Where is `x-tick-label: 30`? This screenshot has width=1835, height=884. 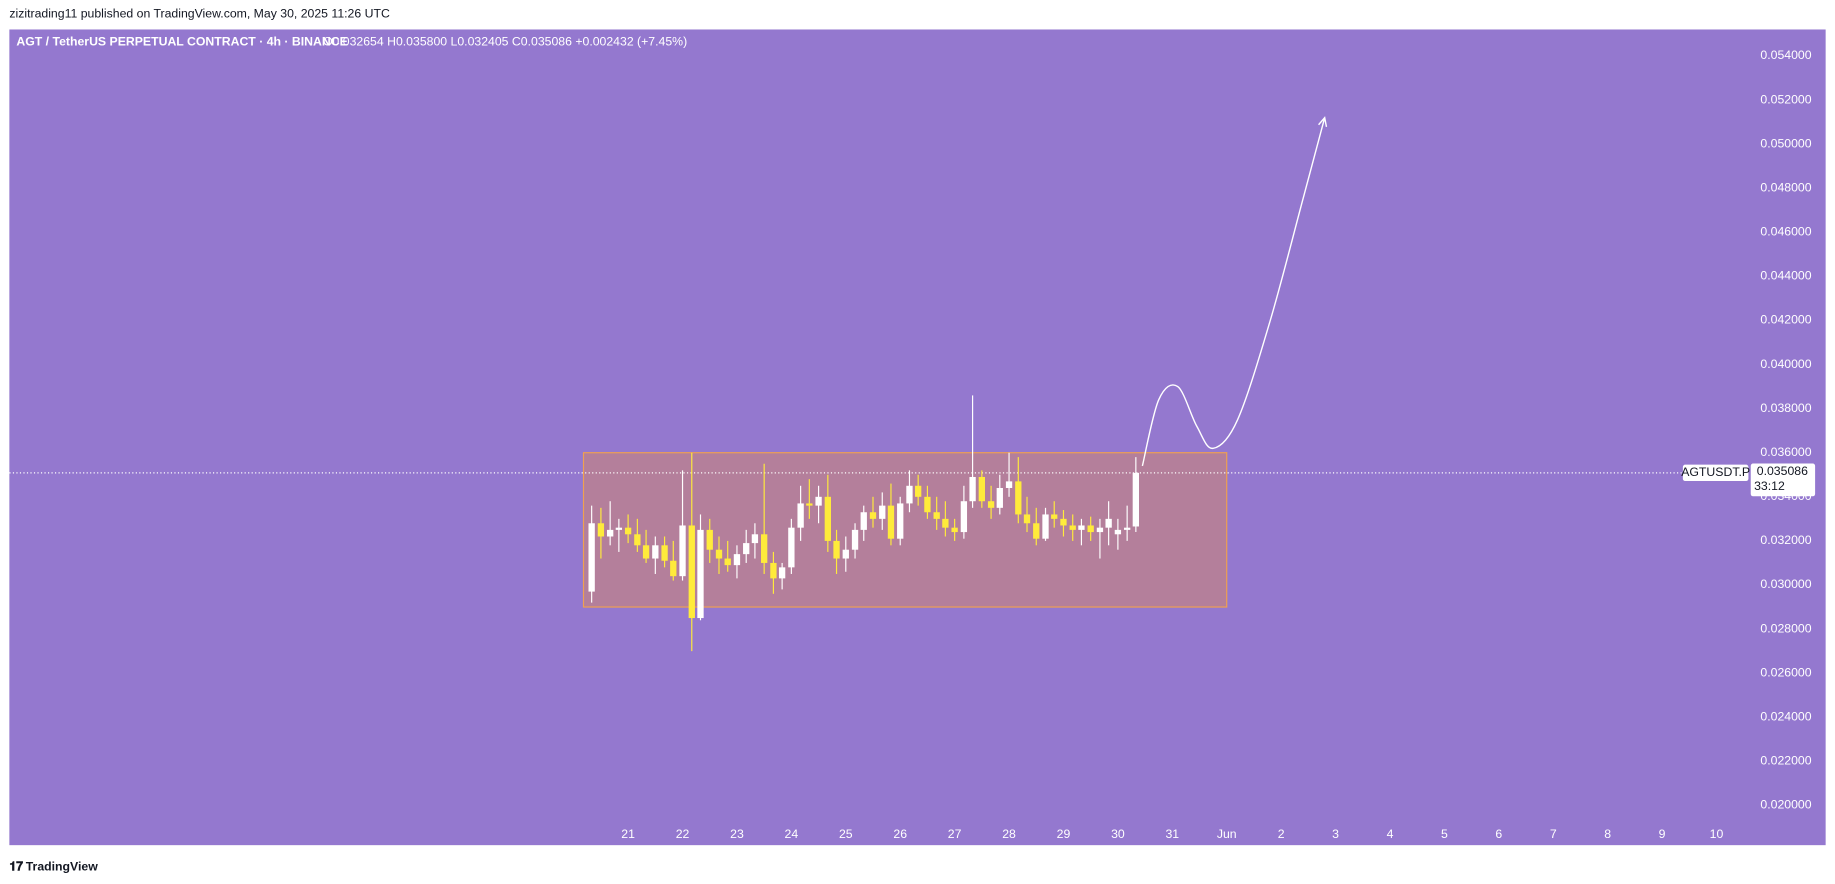 x-tick-label: 30 is located at coordinates (1118, 834).